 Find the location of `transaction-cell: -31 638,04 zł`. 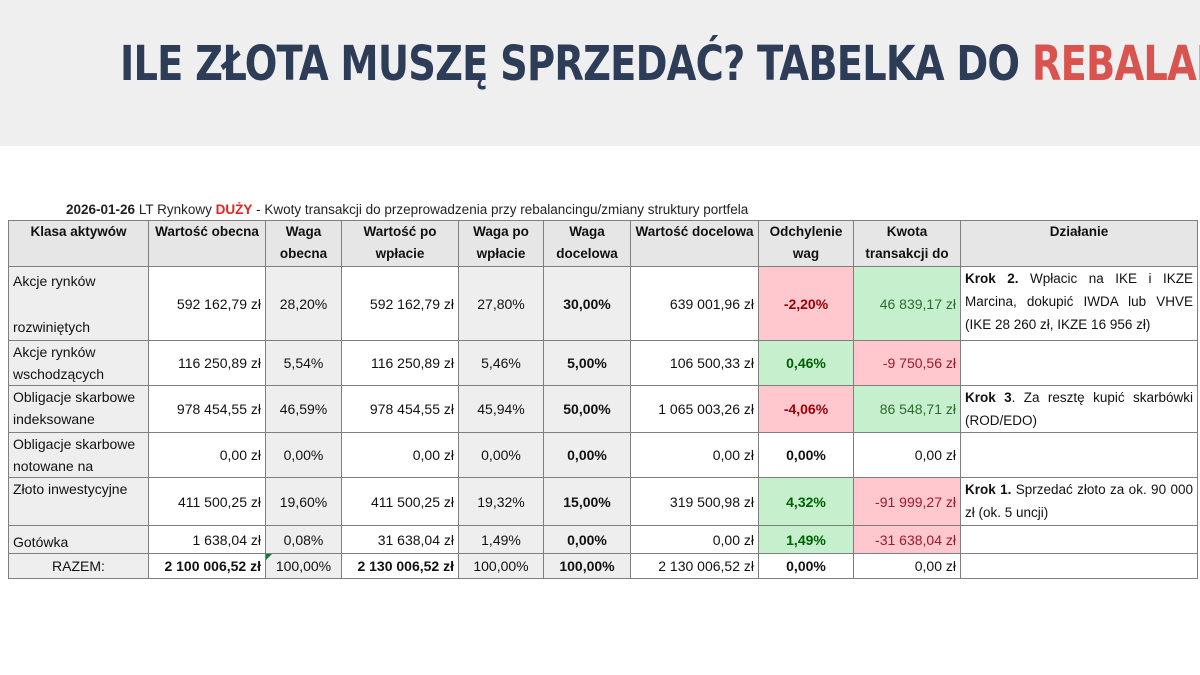

transaction-cell: -31 638,04 zł is located at coordinates (907, 539).